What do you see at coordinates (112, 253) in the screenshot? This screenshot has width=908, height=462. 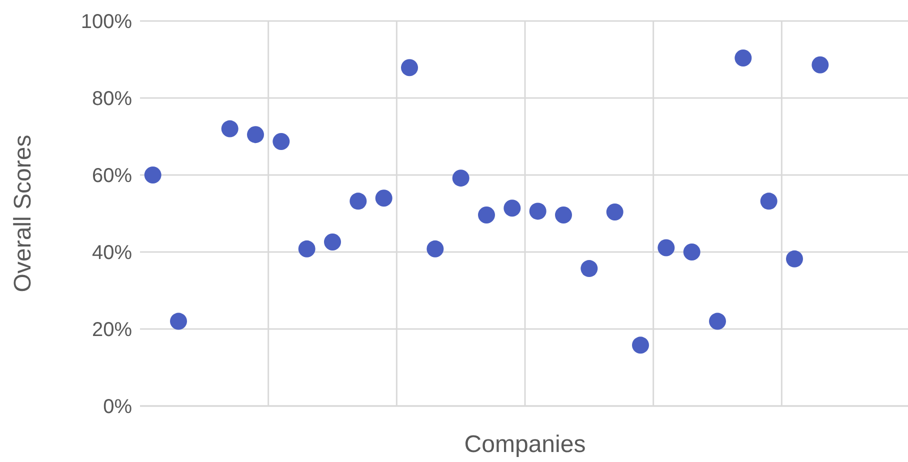 I see `y-tick-label: 40%` at bounding box center [112, 253].